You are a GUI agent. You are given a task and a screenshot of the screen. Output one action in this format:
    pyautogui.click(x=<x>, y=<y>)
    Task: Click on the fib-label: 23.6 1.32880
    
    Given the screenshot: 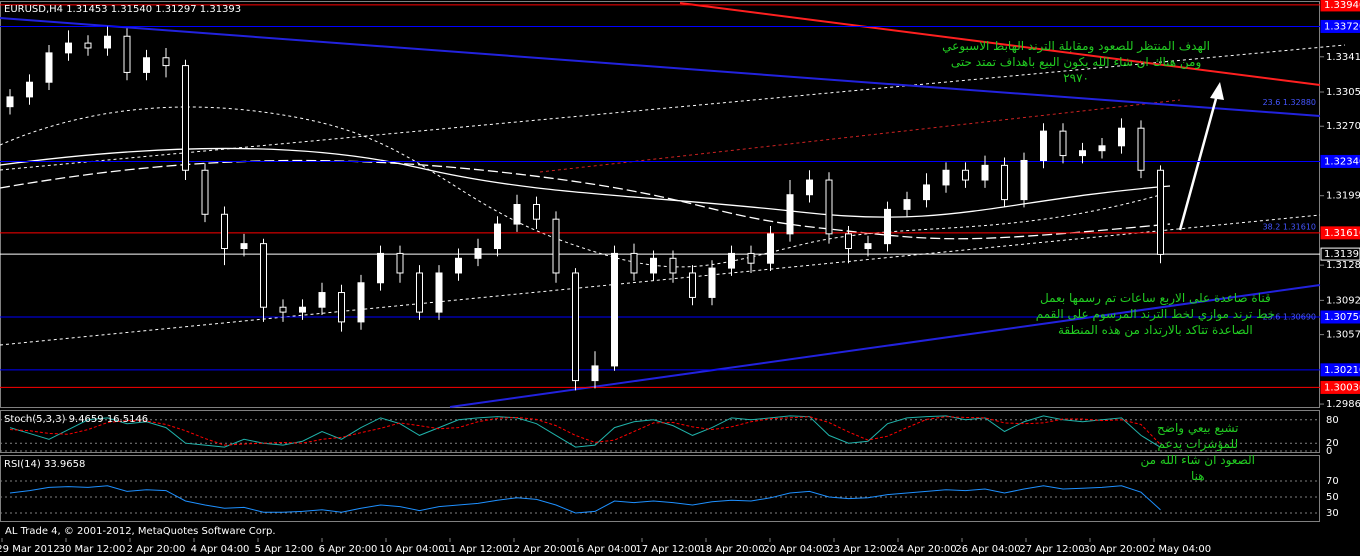 What is the action you would take?
    pyautogui.click(x=1289, y=102)
    